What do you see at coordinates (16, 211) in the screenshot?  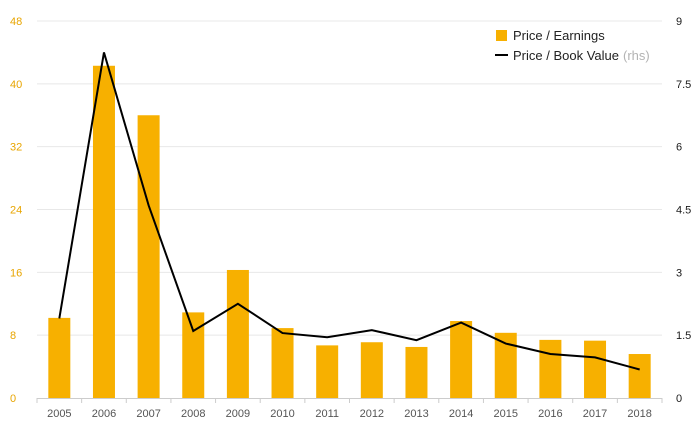 I see `y-left-tick-label: 24` at bounding box center [16, 211].